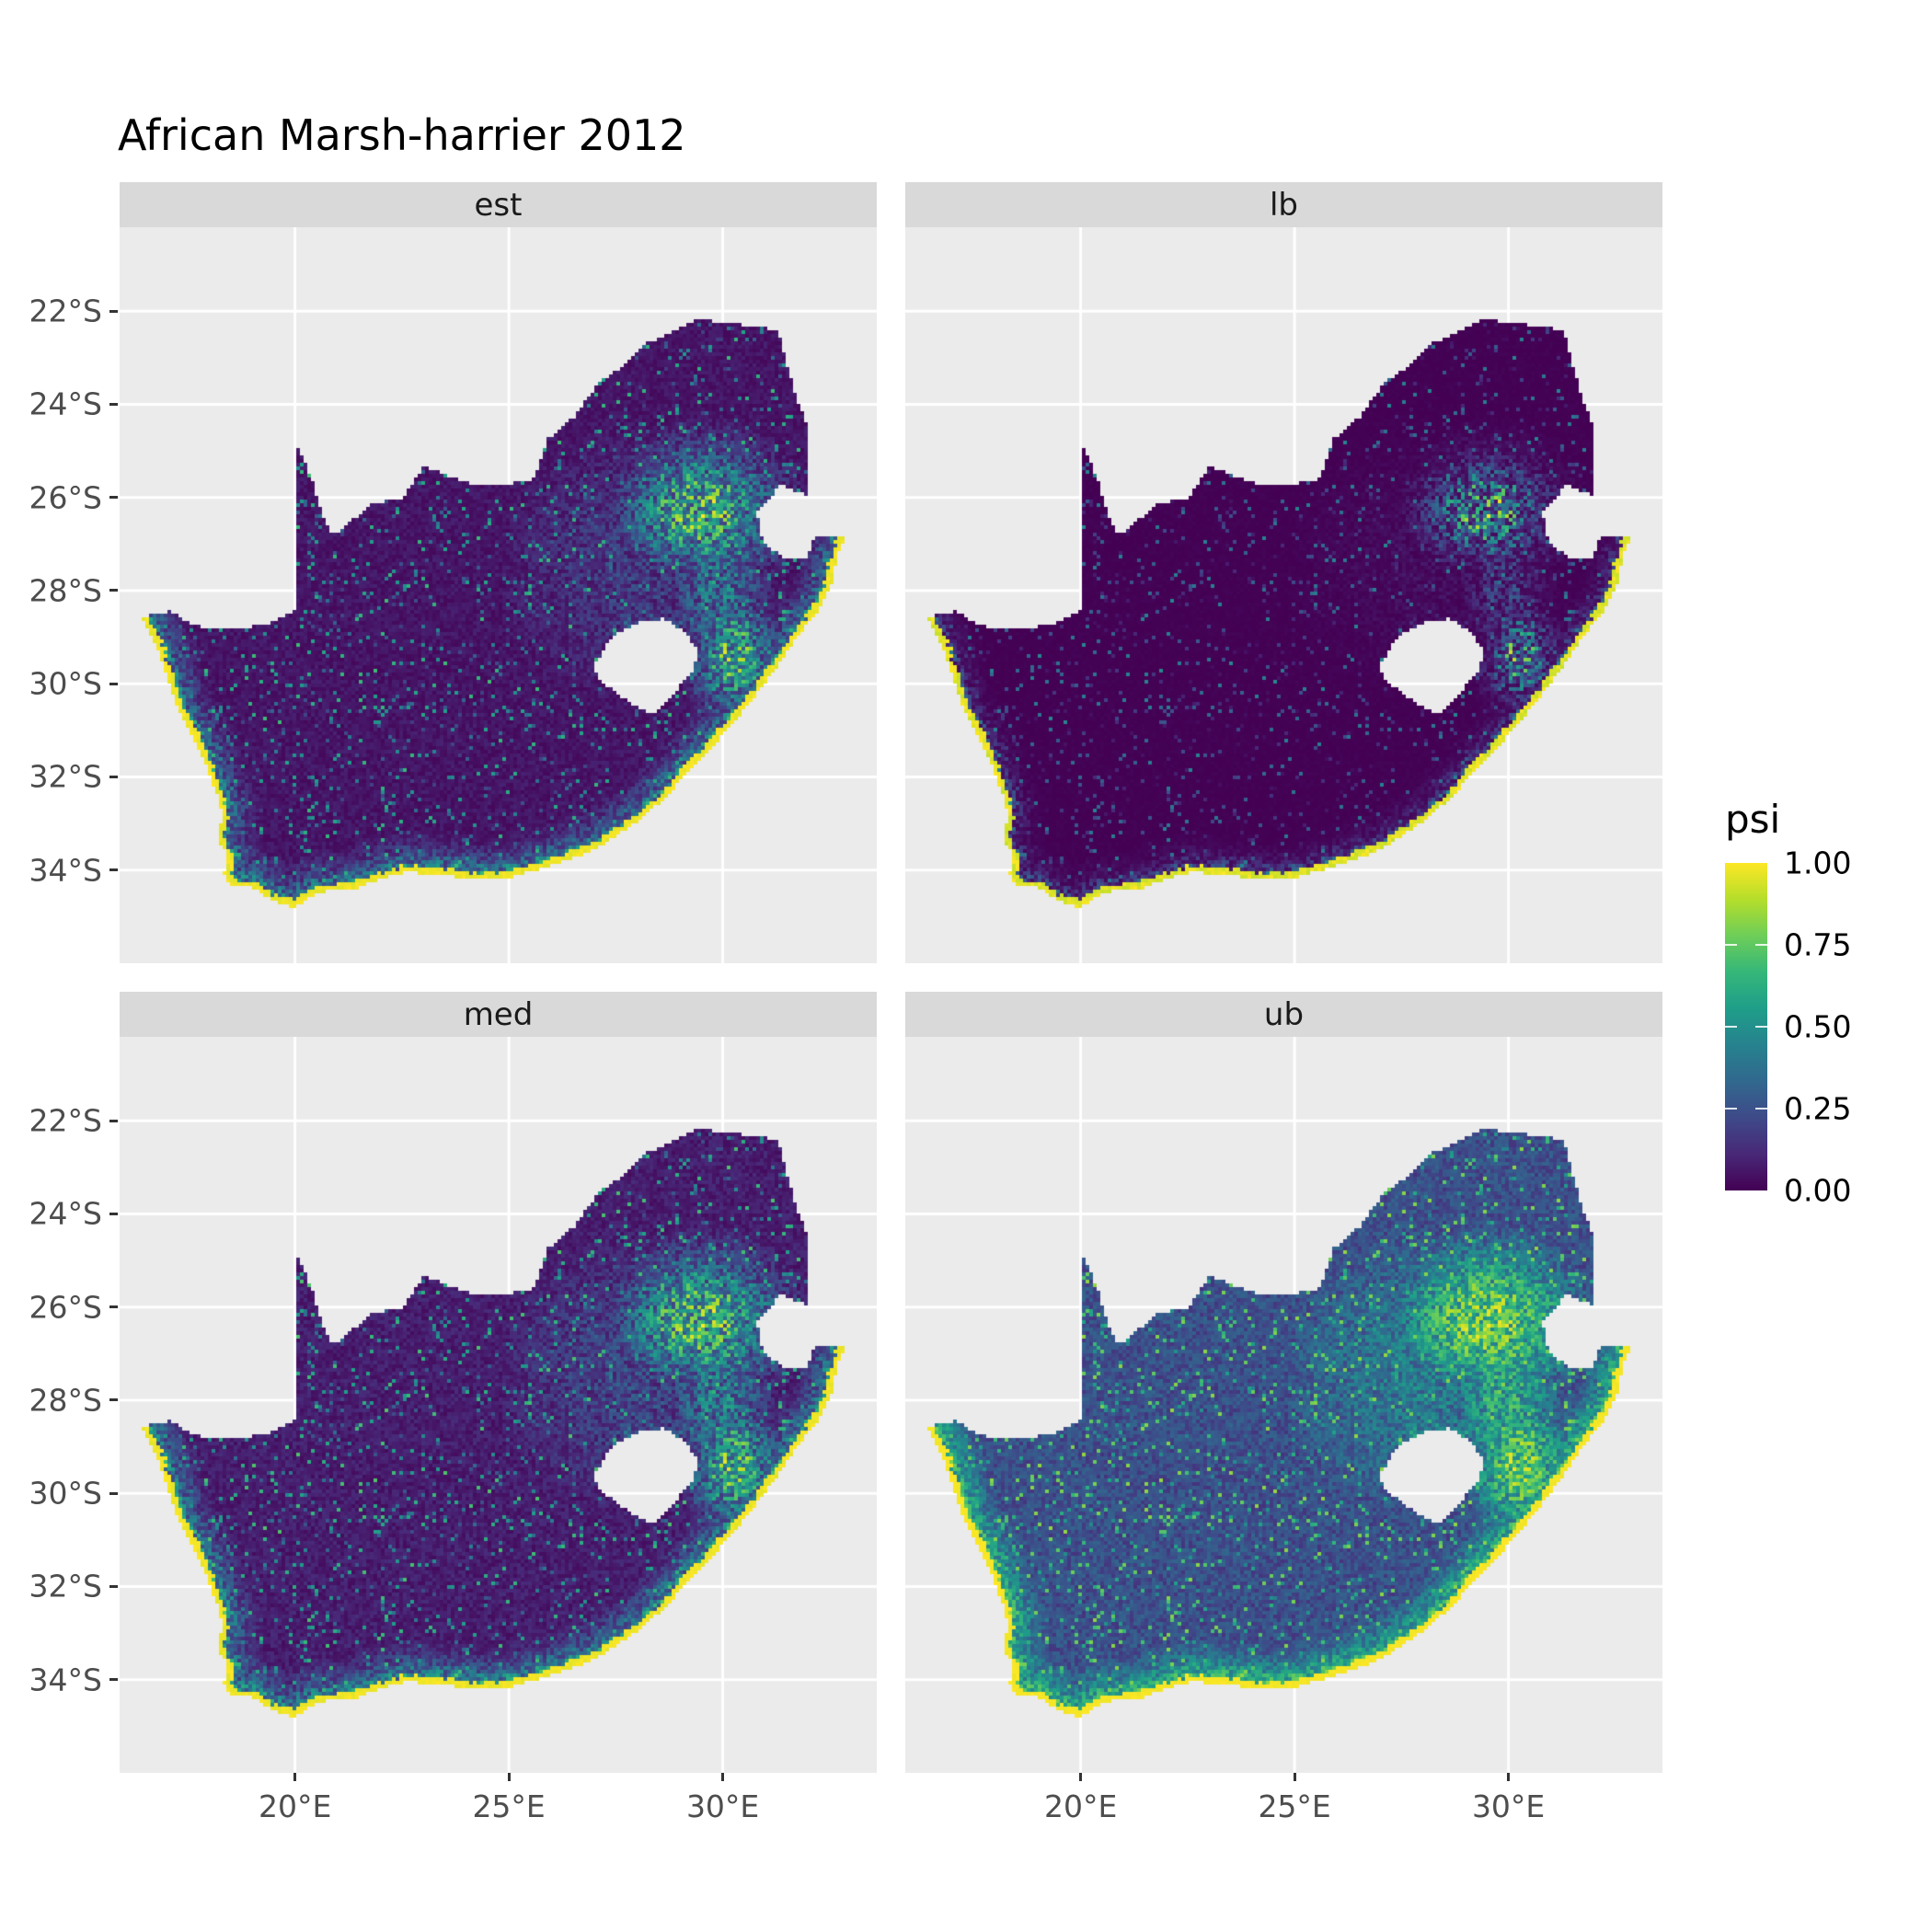  I want to click on facet-strip-est: est, so click(498, 204).